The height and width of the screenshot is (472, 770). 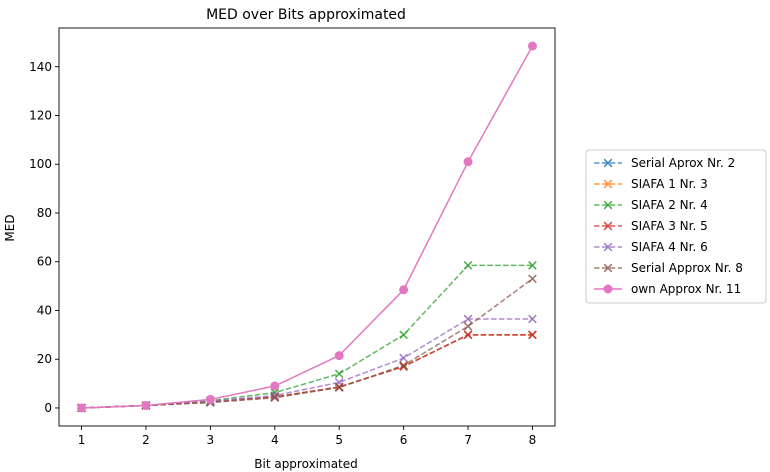 I want to click on legend-item: SIAFA 3 Nr. 5, so click(x=651, y=226).